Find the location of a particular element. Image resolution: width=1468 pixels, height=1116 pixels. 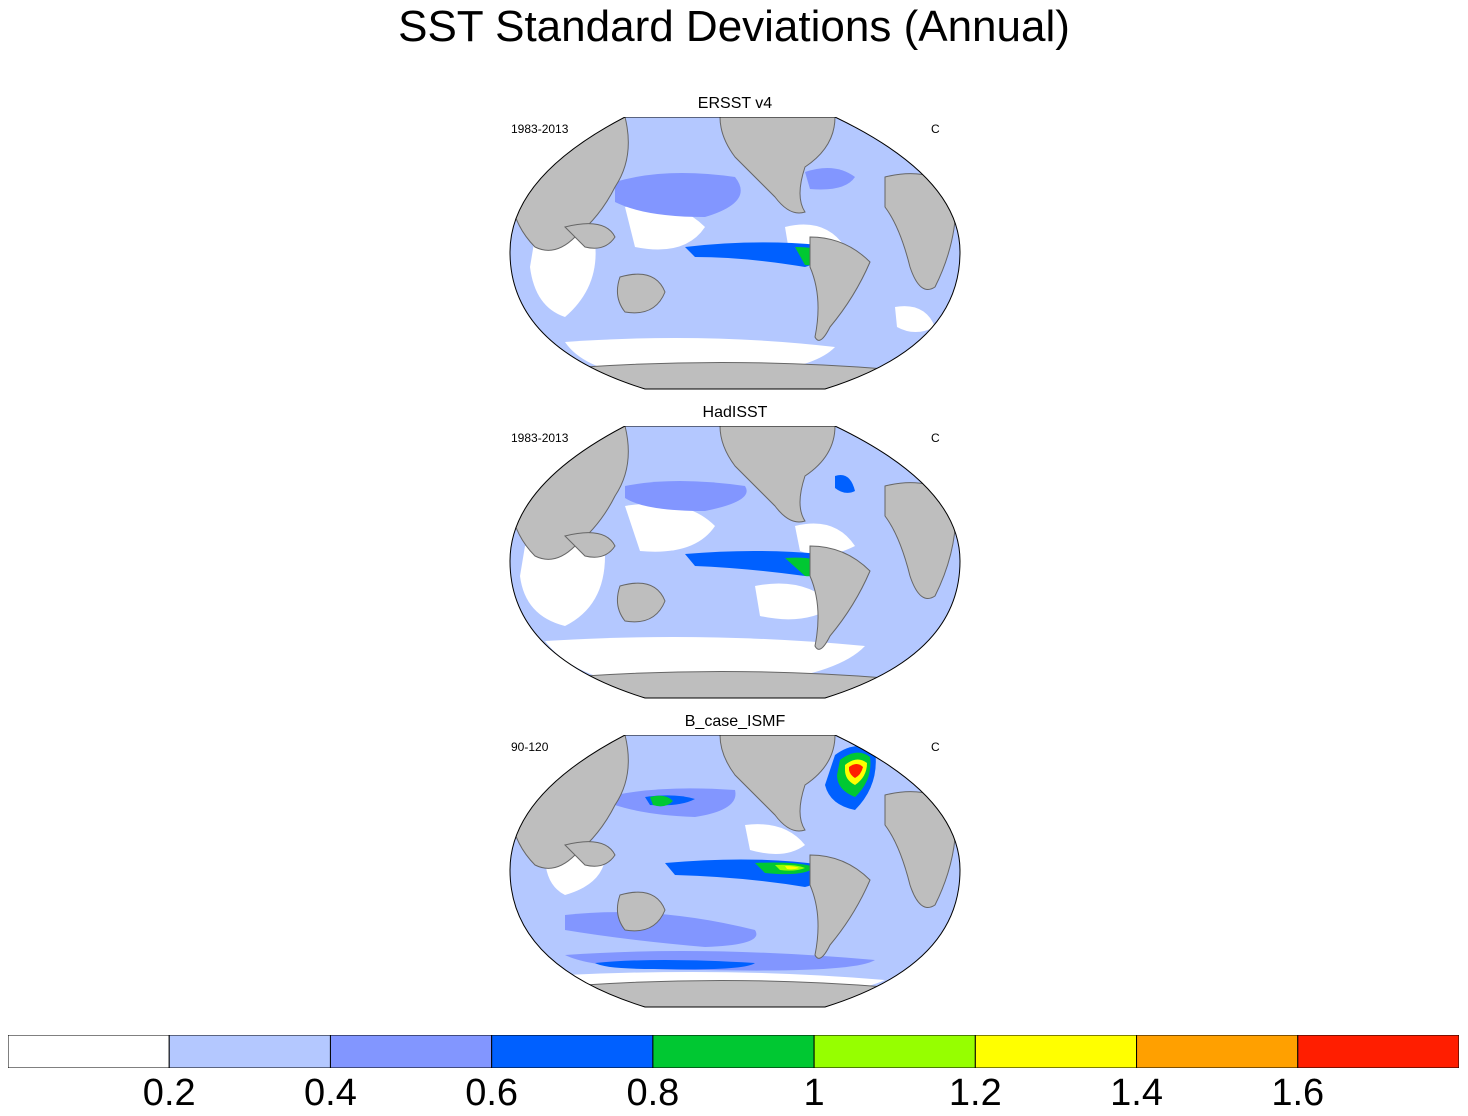

colorbar-tick-label: 0.6 is located at coordinates (492, 1093).